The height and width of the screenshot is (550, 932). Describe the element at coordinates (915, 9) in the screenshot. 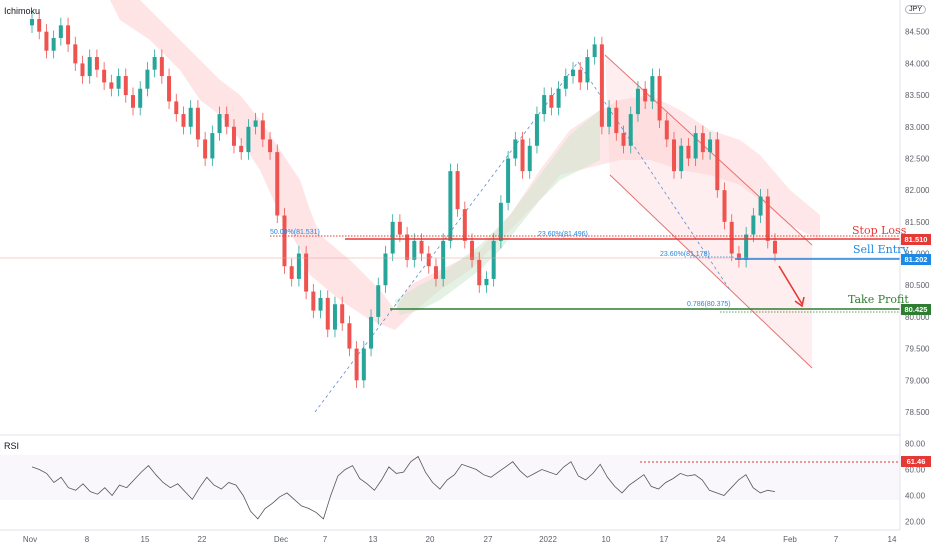

I see `currency-badge: JPY` at that location.